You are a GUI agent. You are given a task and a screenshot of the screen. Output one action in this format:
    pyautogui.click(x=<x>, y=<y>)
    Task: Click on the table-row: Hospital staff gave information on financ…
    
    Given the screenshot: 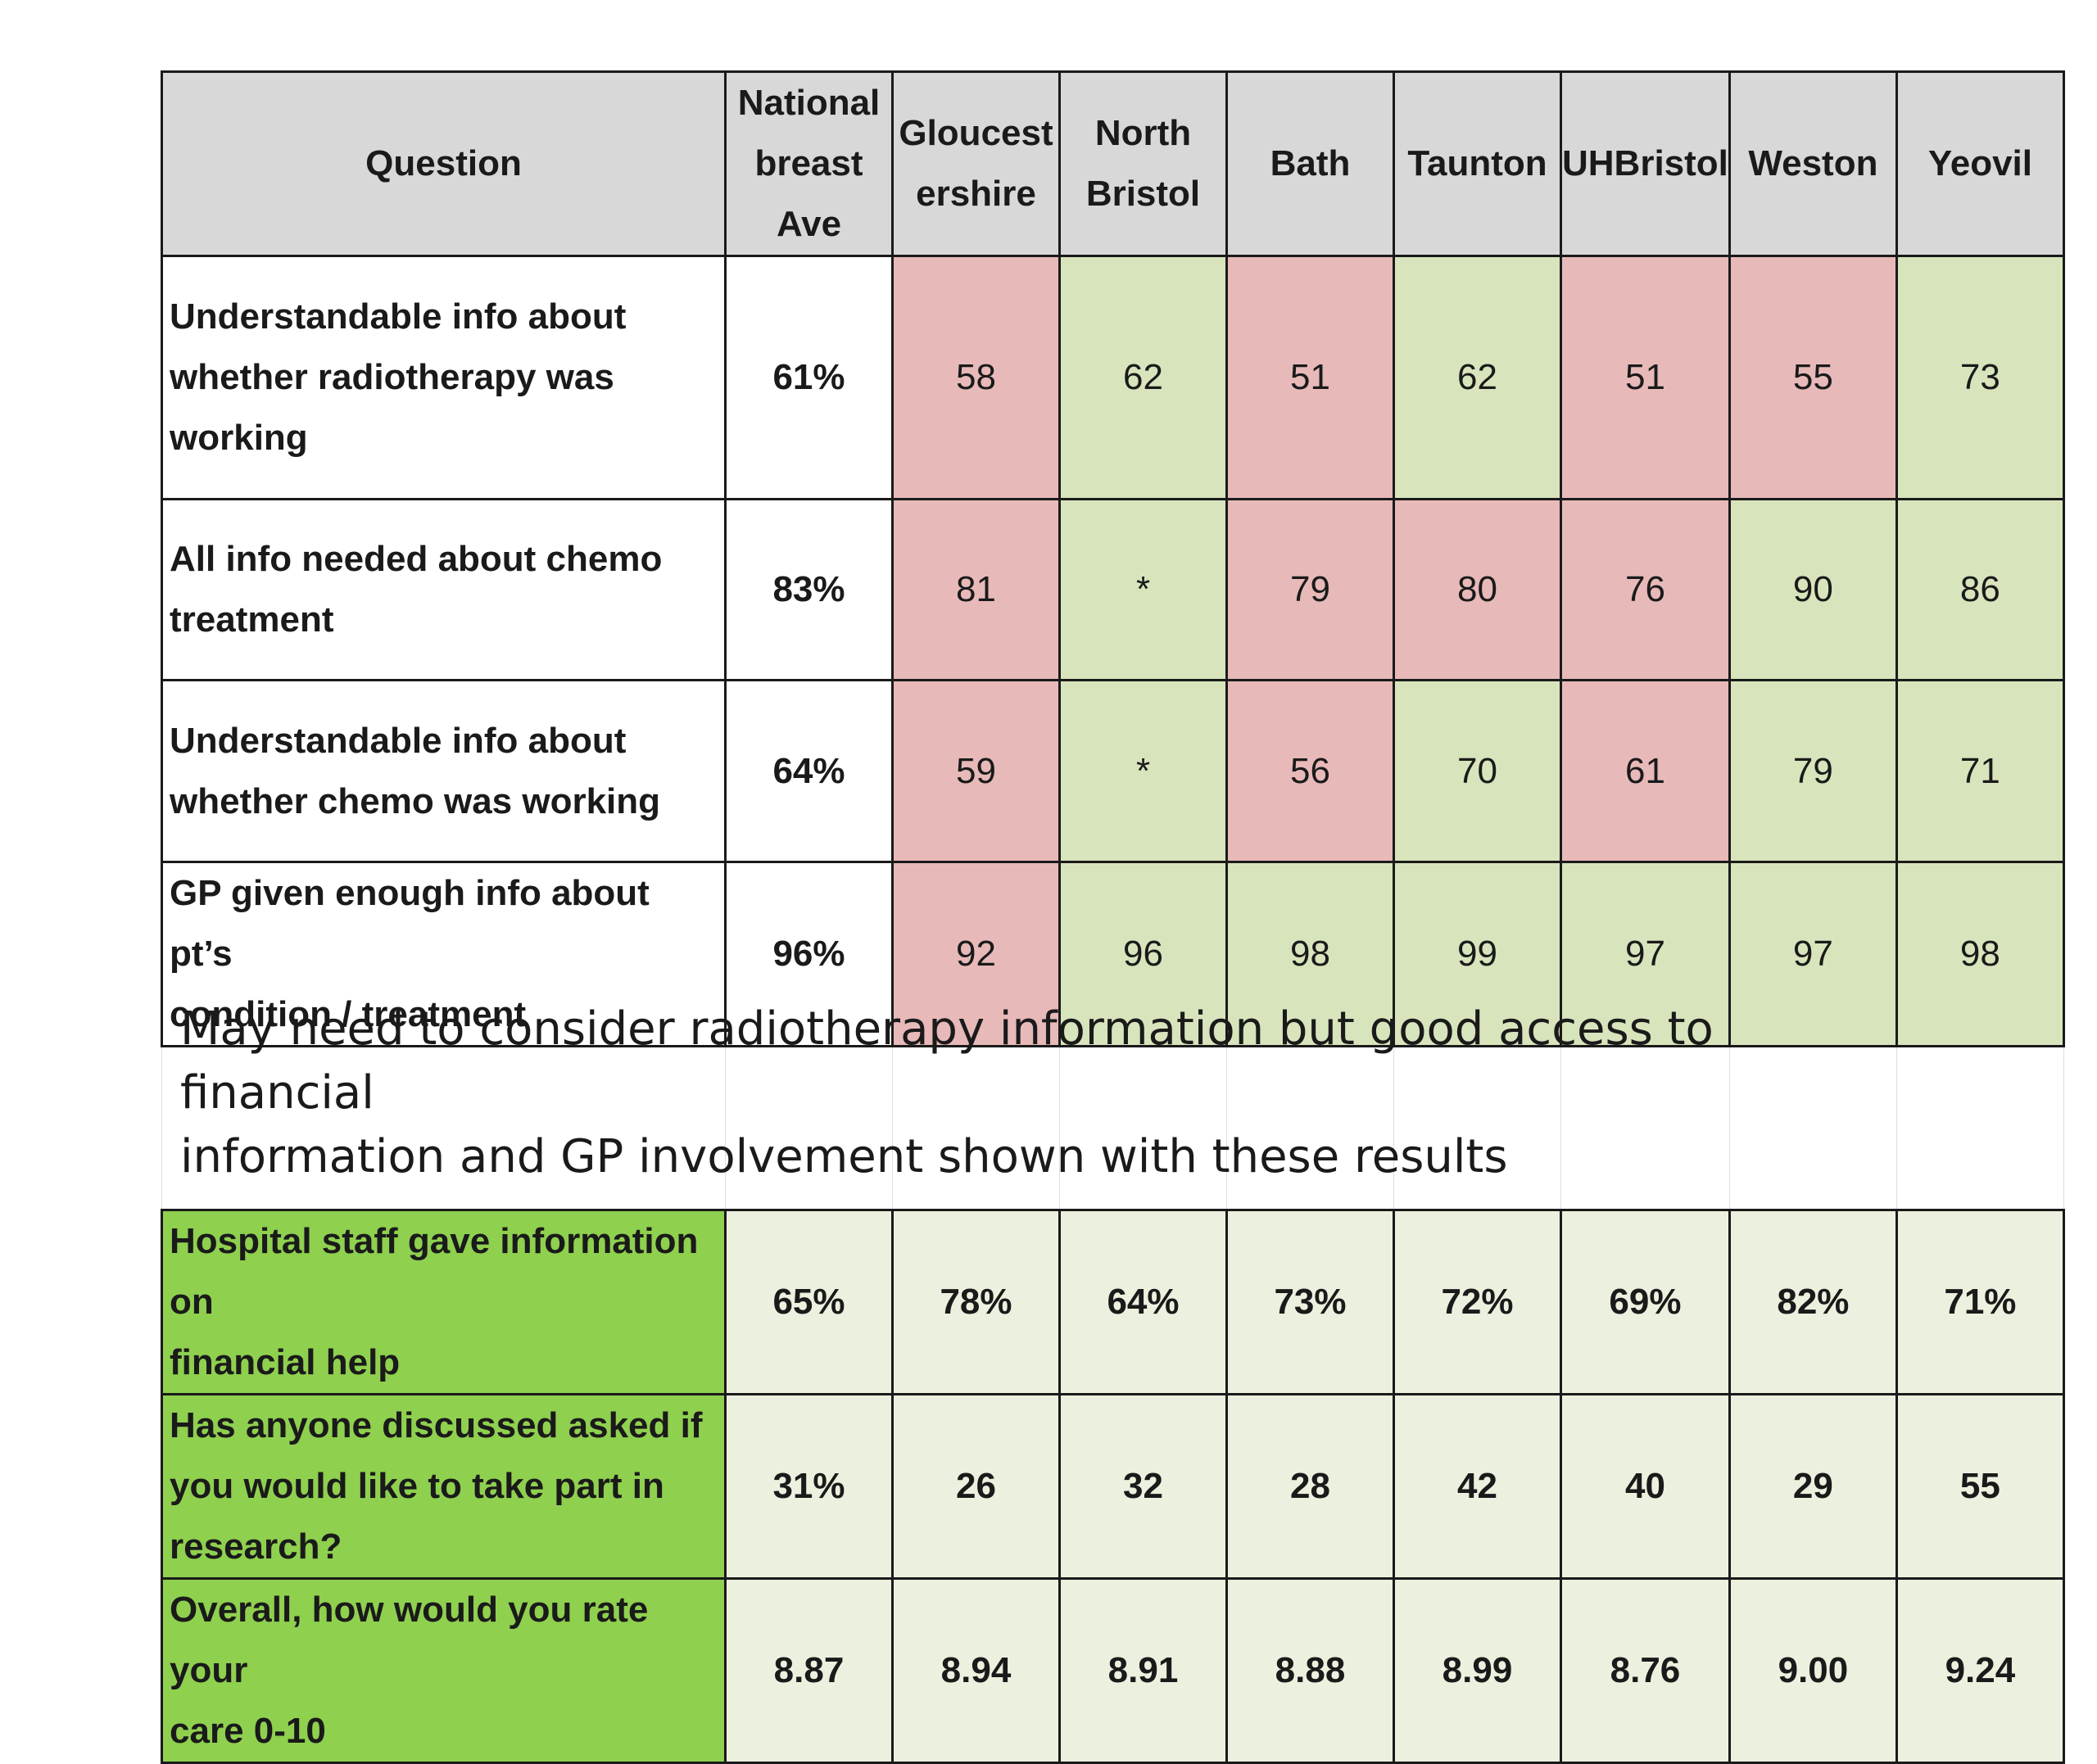 What is the action you would take?
    pyautogui.click(x=1113, y=1302)
    